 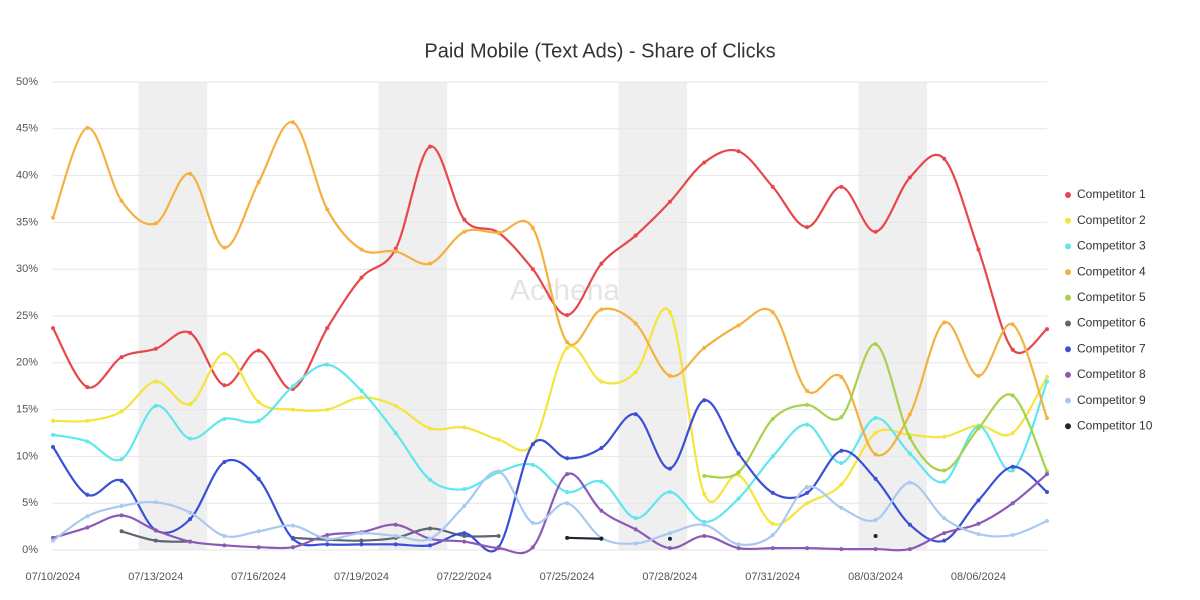 What do you see at coordinates (1111, 246) in the screenshot?
I see `legend-label: Competitor 3` at bounding box center [1111, 246].